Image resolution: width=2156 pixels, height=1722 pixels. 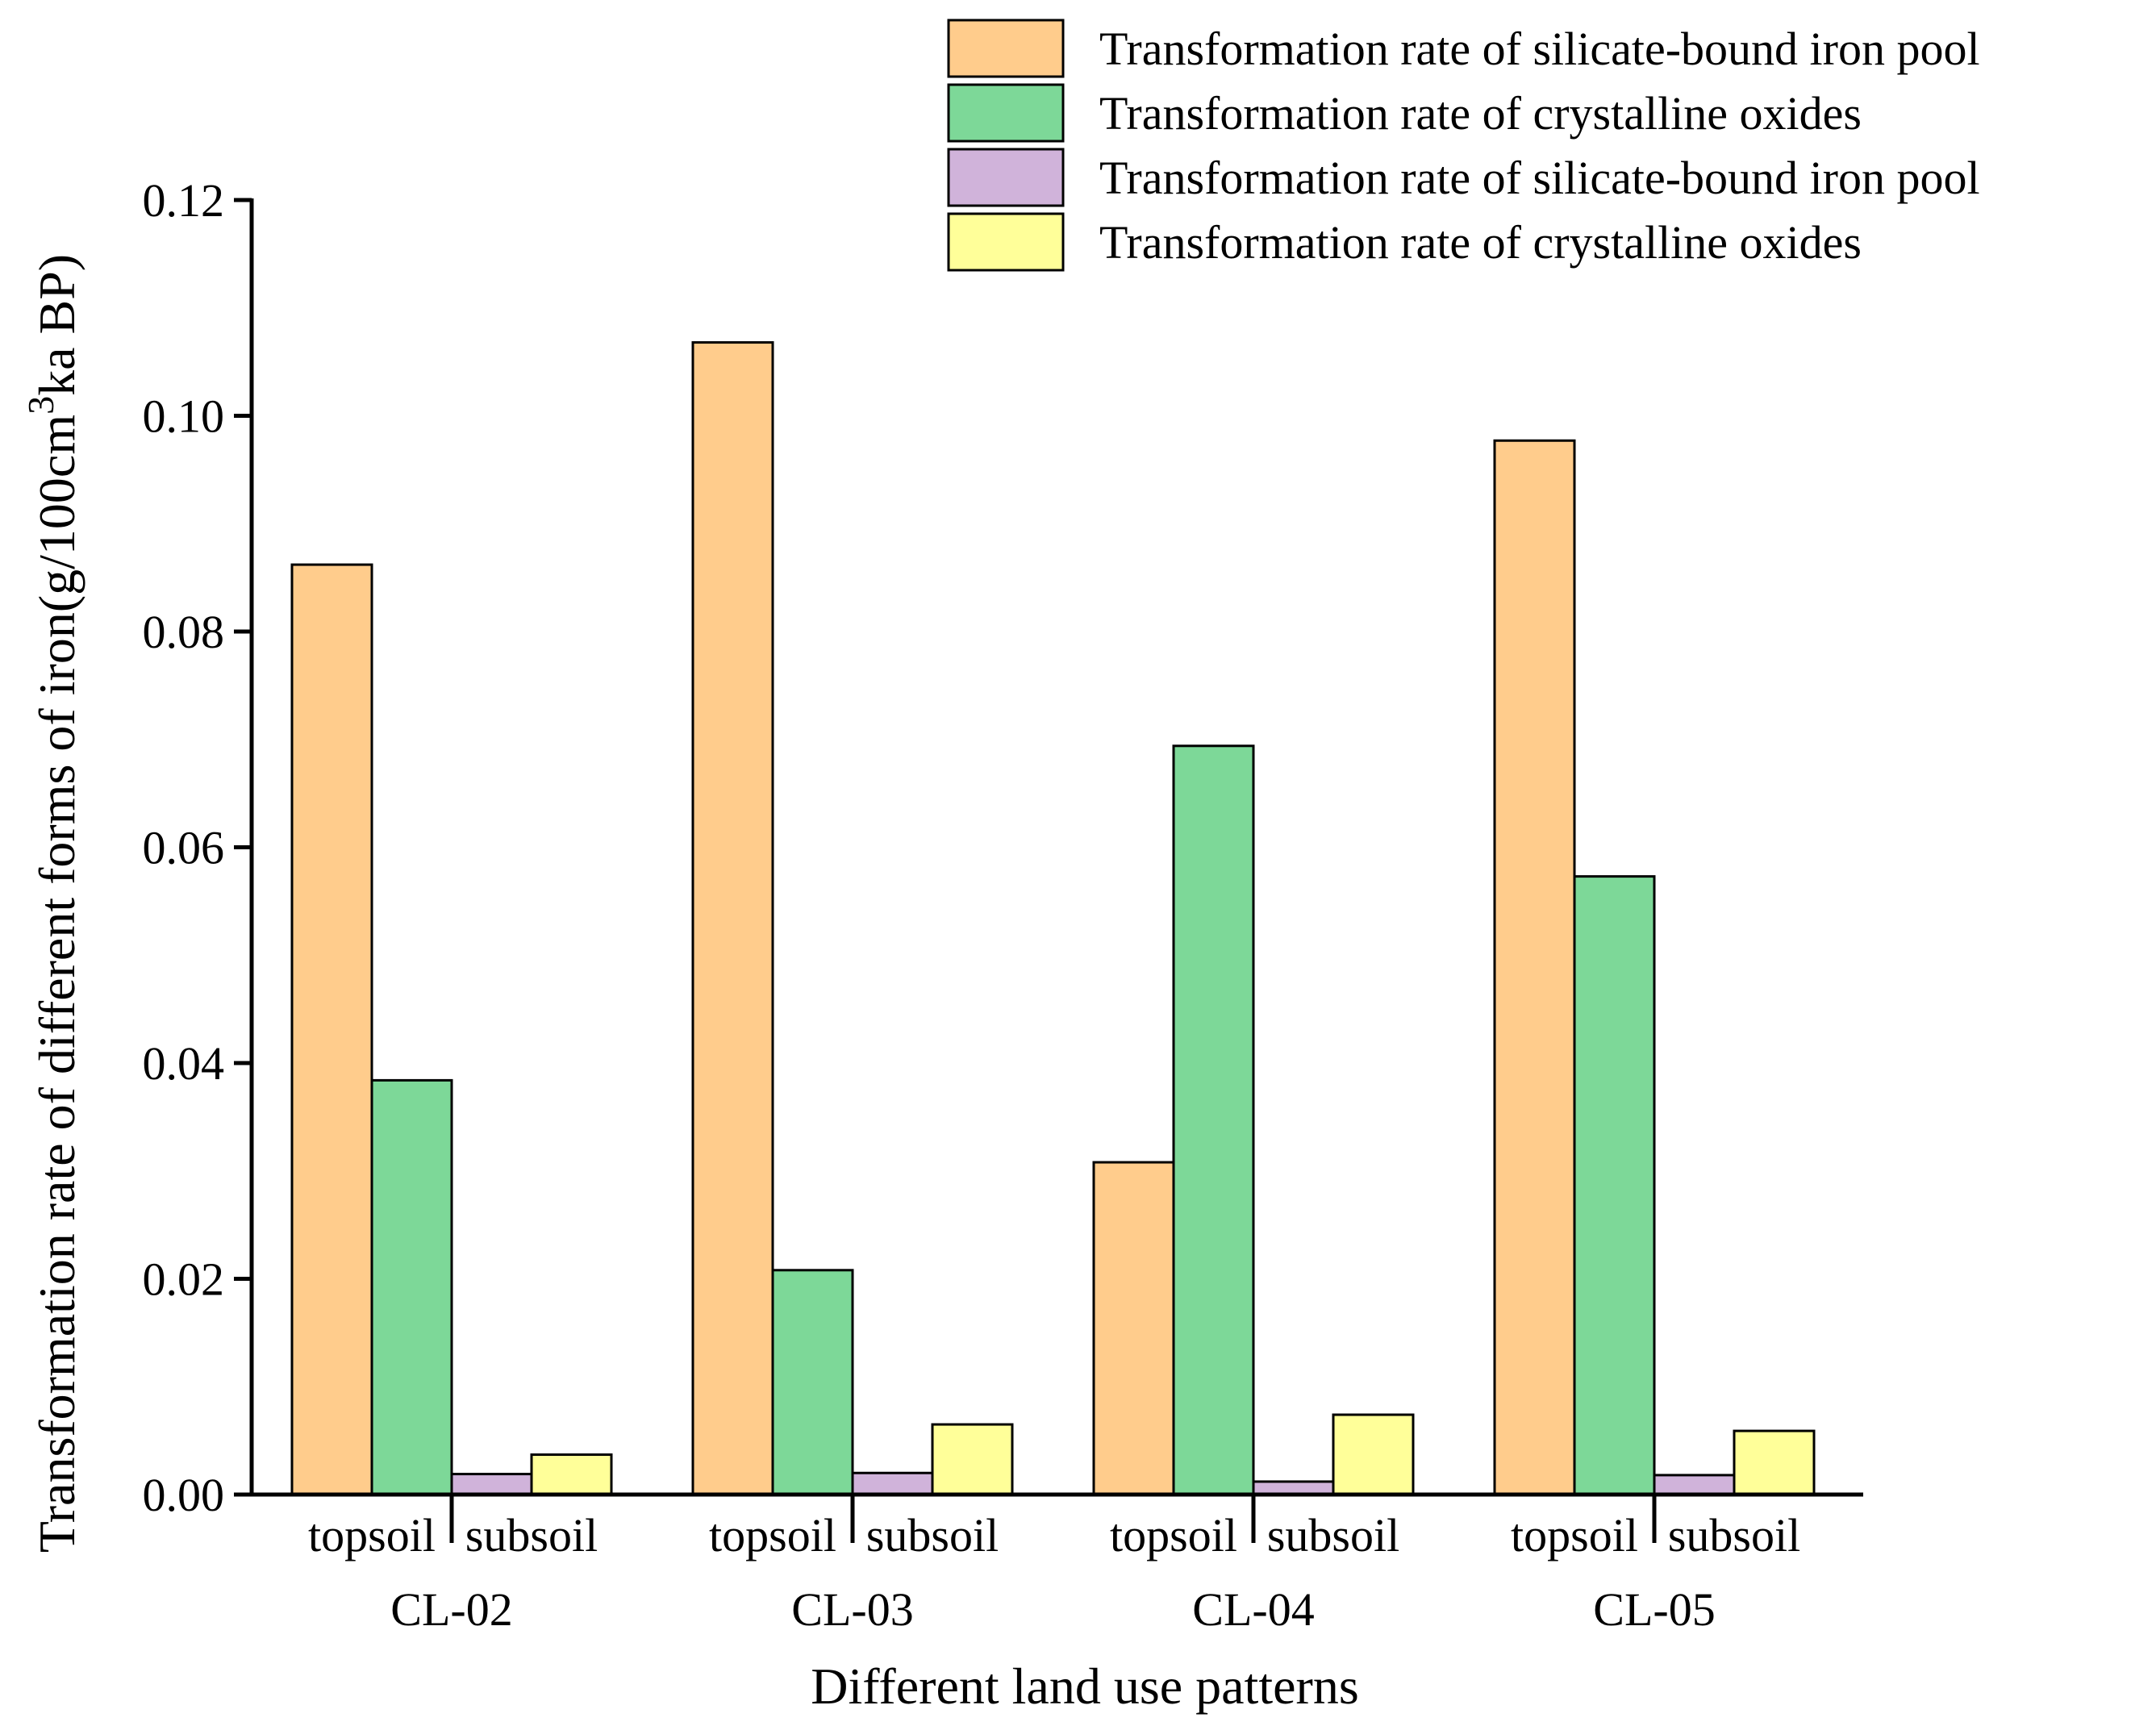 I want to click on group-label-cl-04: CL-04, so click(x=1253, y=1609).